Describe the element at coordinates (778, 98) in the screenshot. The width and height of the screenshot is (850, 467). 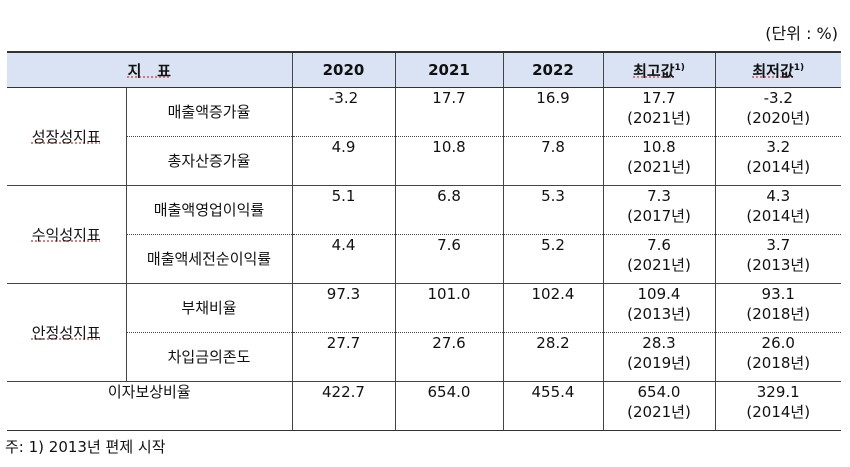
I see `min-value: -3.2` at that location.